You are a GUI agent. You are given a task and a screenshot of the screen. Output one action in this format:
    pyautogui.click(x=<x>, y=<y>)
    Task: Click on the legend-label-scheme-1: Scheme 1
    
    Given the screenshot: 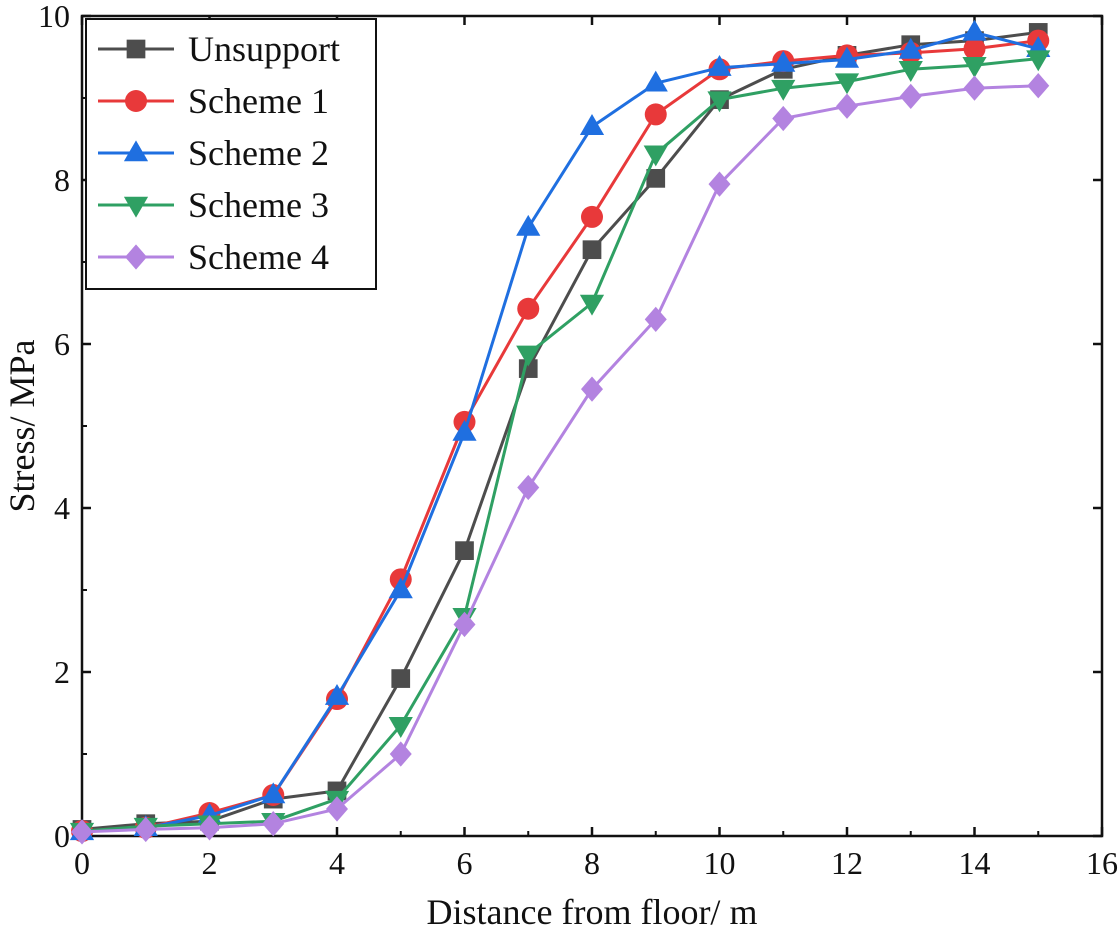 What is the action you would take?
    pyautogui.click(x=258, y=101)
    